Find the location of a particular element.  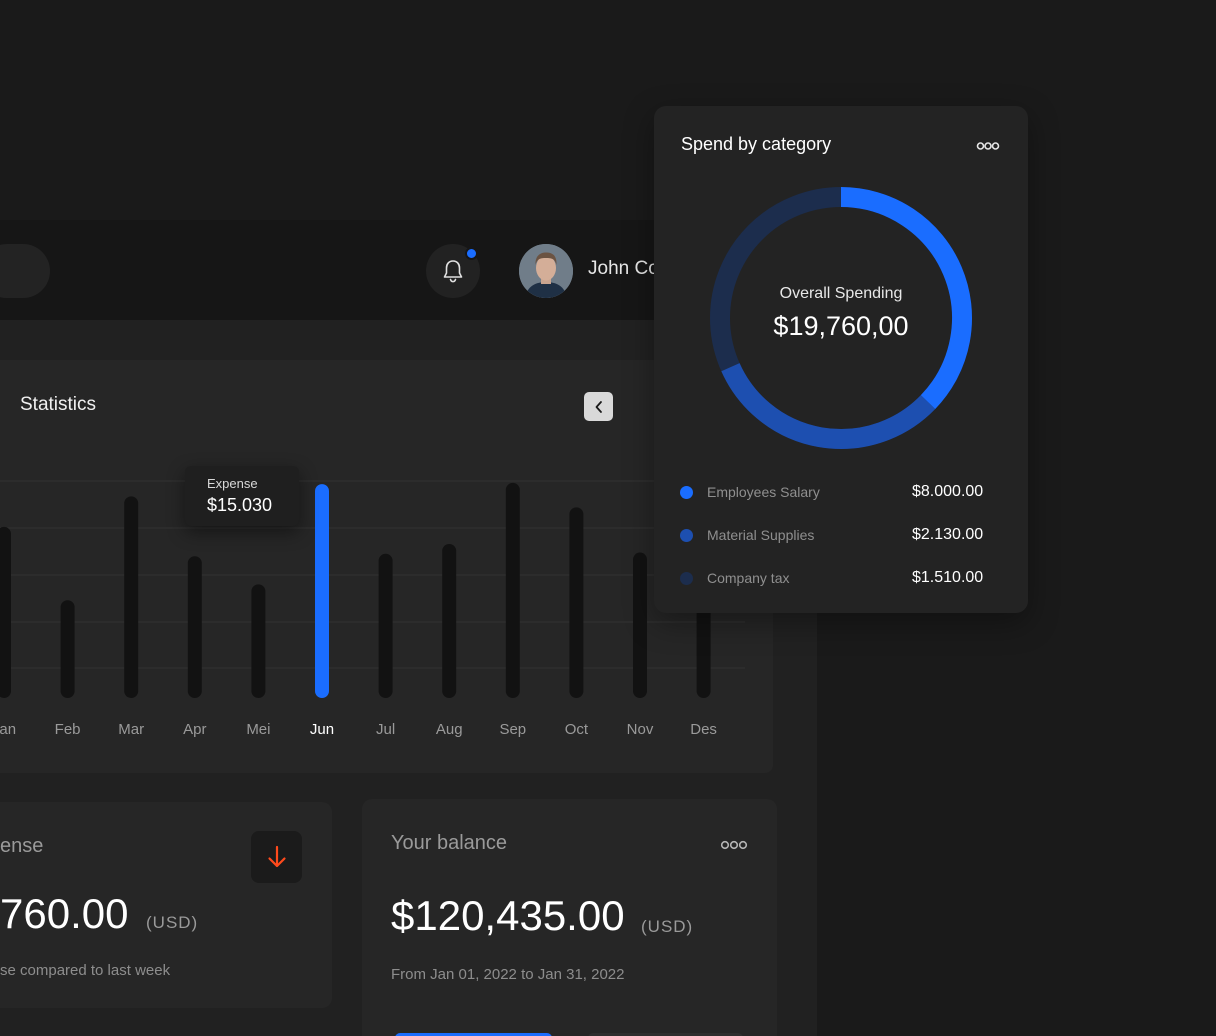

notification-button is located at coordinates (453, 271).